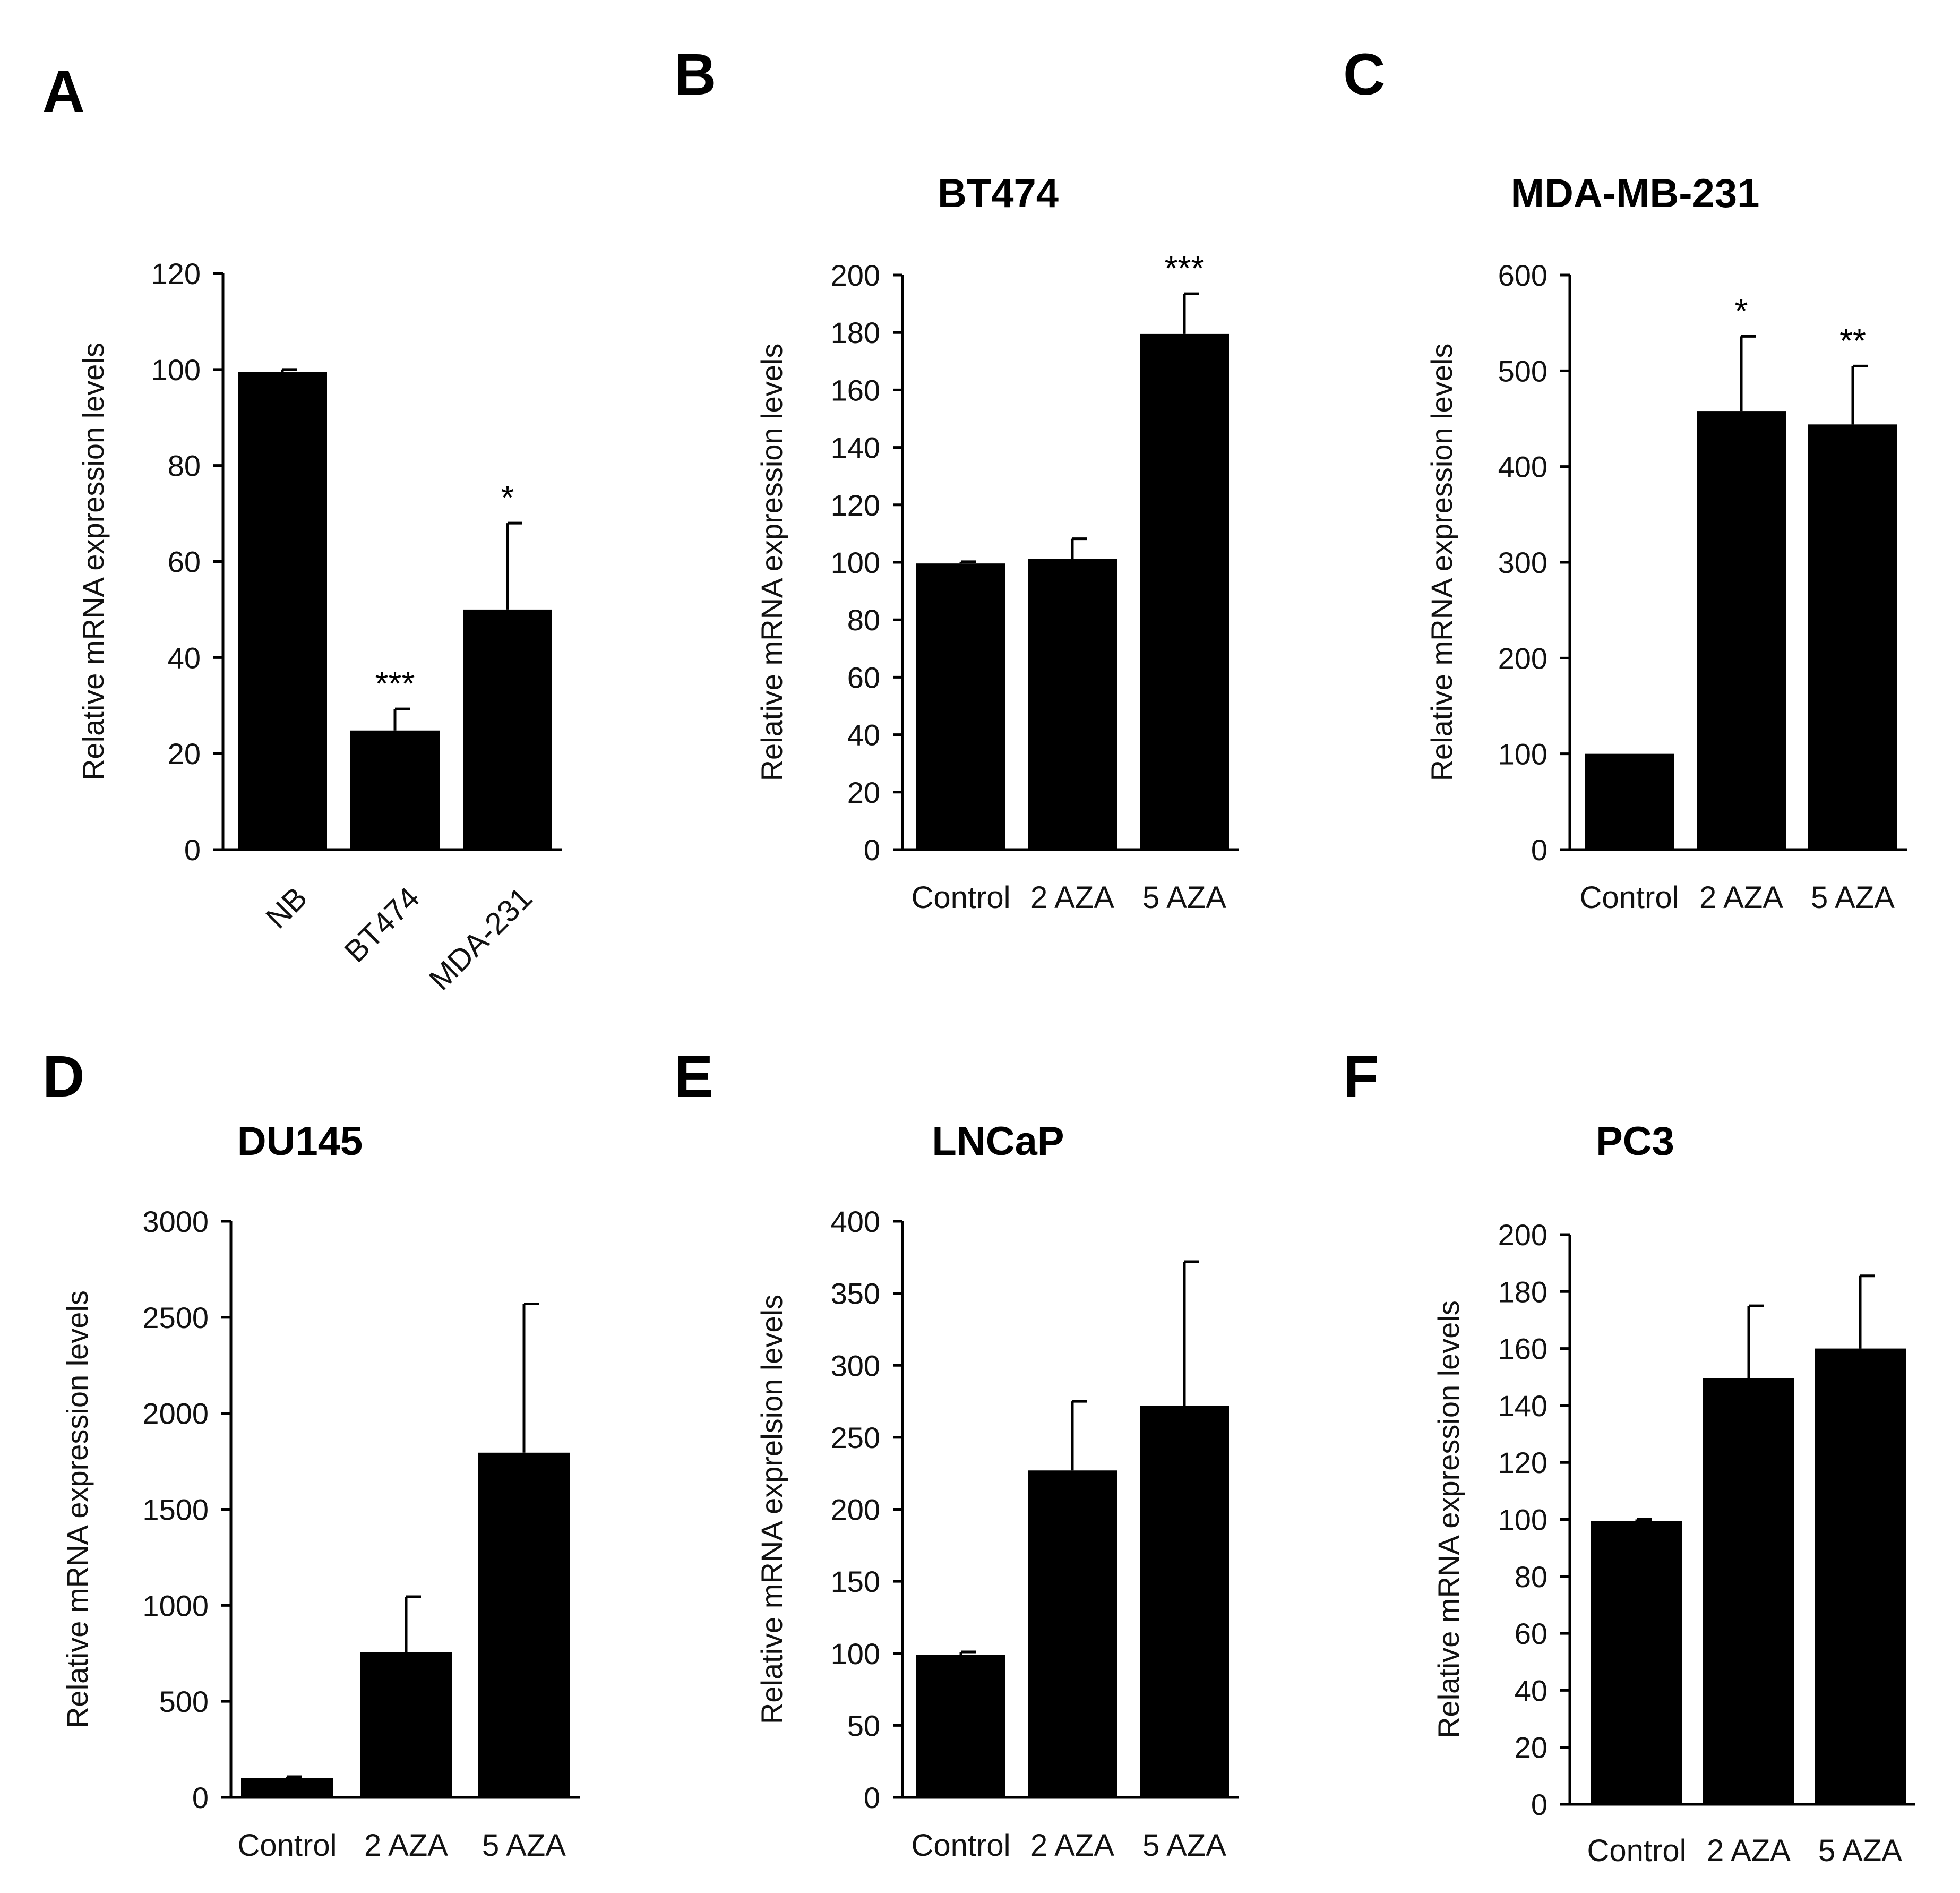 The width and height of the screenshot is (1960, 1893). What do you see at coordinates (1635, 193) in the screenshot?
I see `panel-c-title: MDA-MB-231` at bounding box center [1635, 193].